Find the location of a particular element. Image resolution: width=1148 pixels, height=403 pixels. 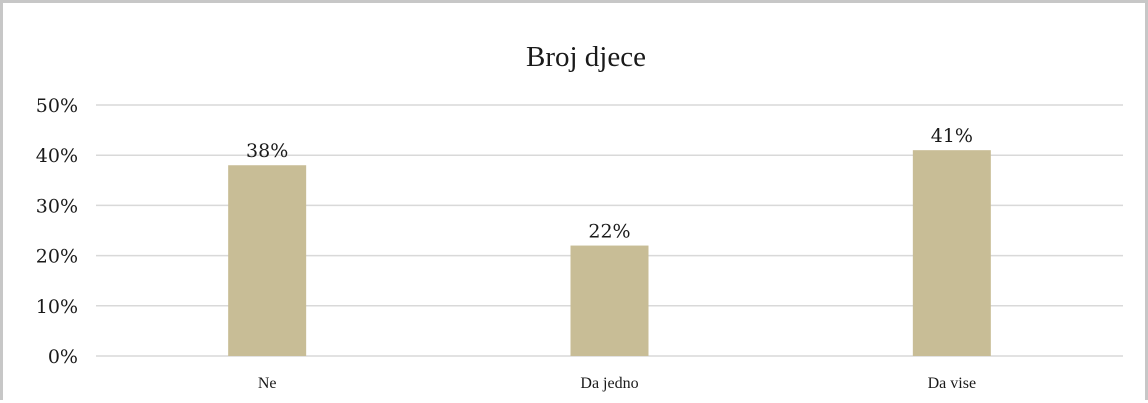

y-tick-label: 20% is located at coordinates (57, 257).